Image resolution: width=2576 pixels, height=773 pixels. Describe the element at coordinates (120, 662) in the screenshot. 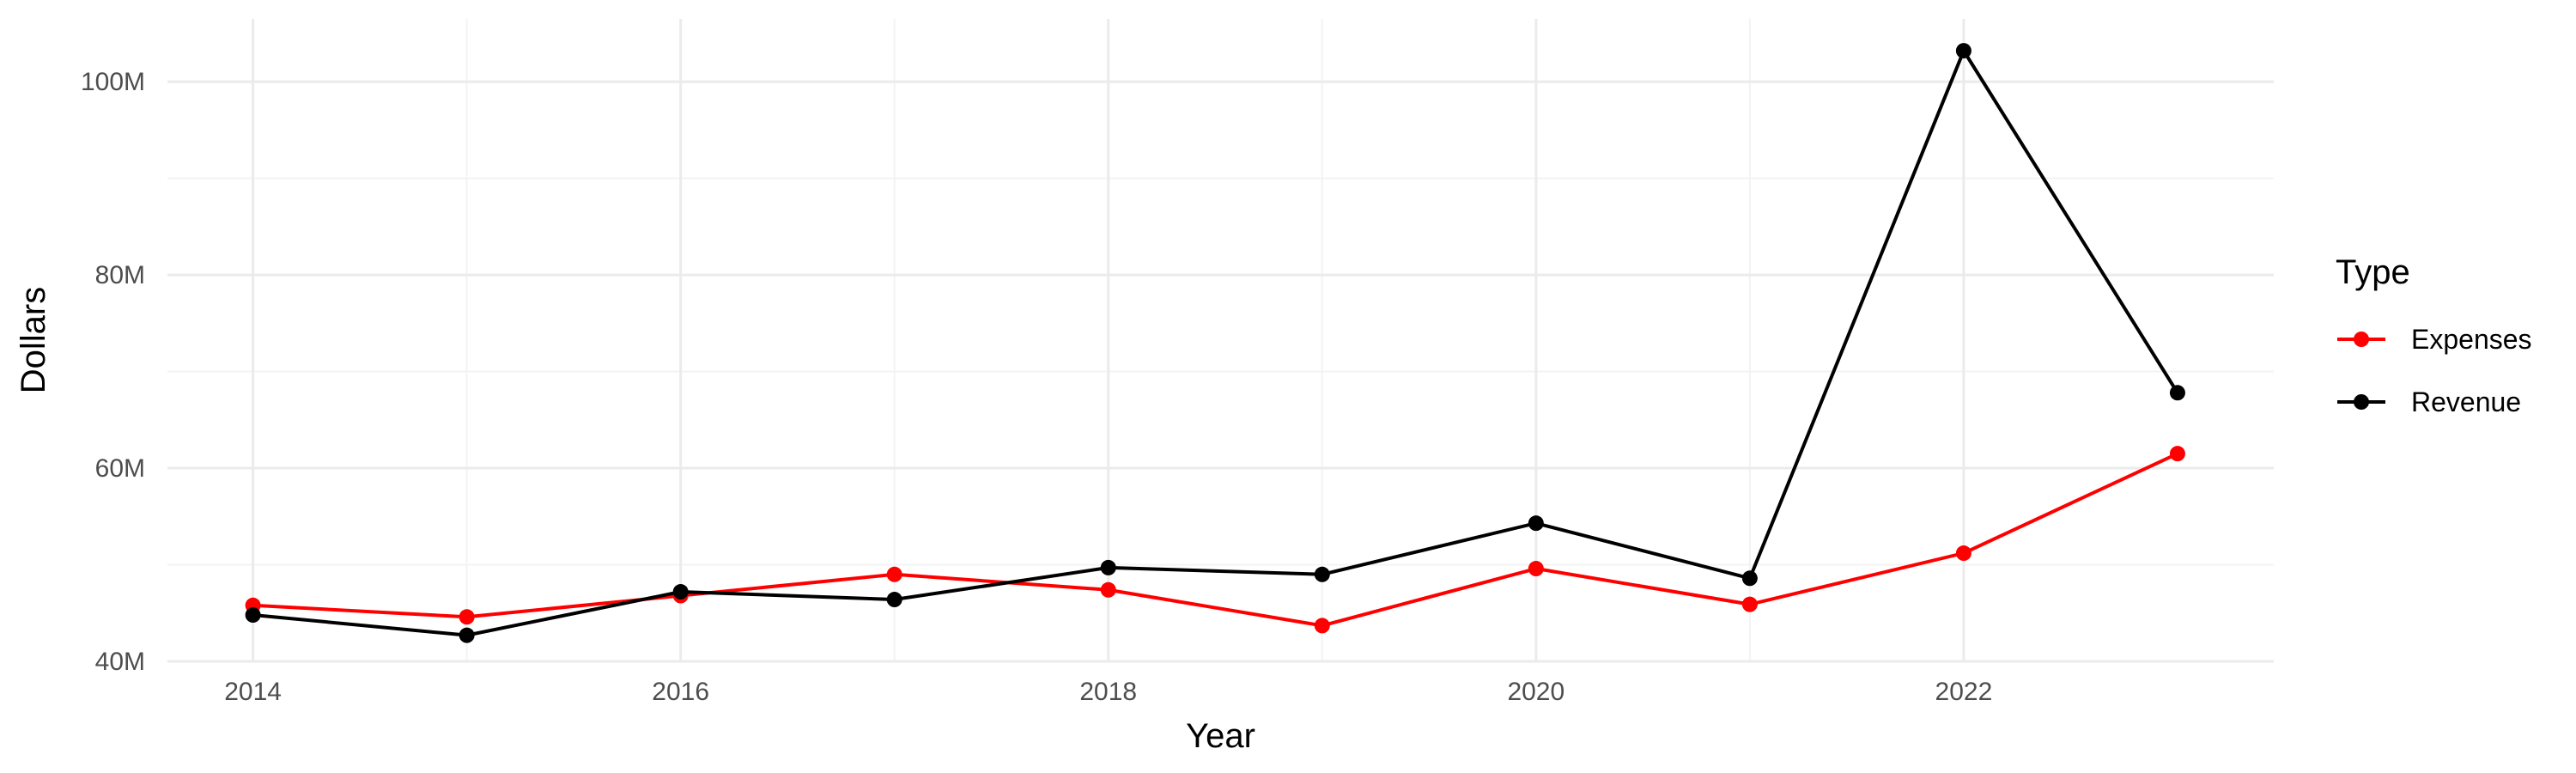

I see `y-tick-label: 40M` at that location.